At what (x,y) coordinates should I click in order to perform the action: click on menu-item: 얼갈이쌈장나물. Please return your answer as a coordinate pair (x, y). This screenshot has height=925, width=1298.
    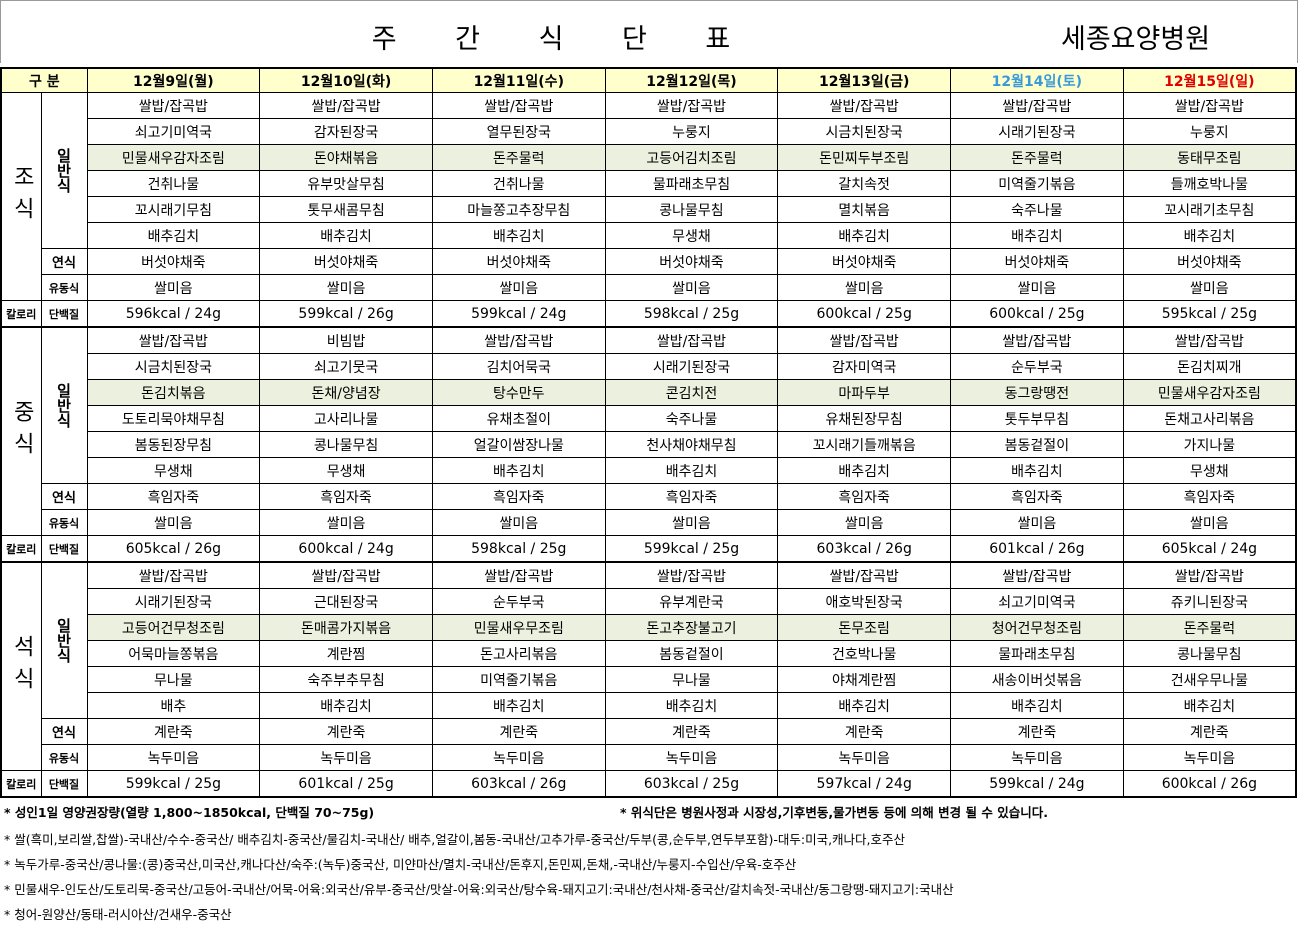
    Looking at the image, I should click on (518, 444).